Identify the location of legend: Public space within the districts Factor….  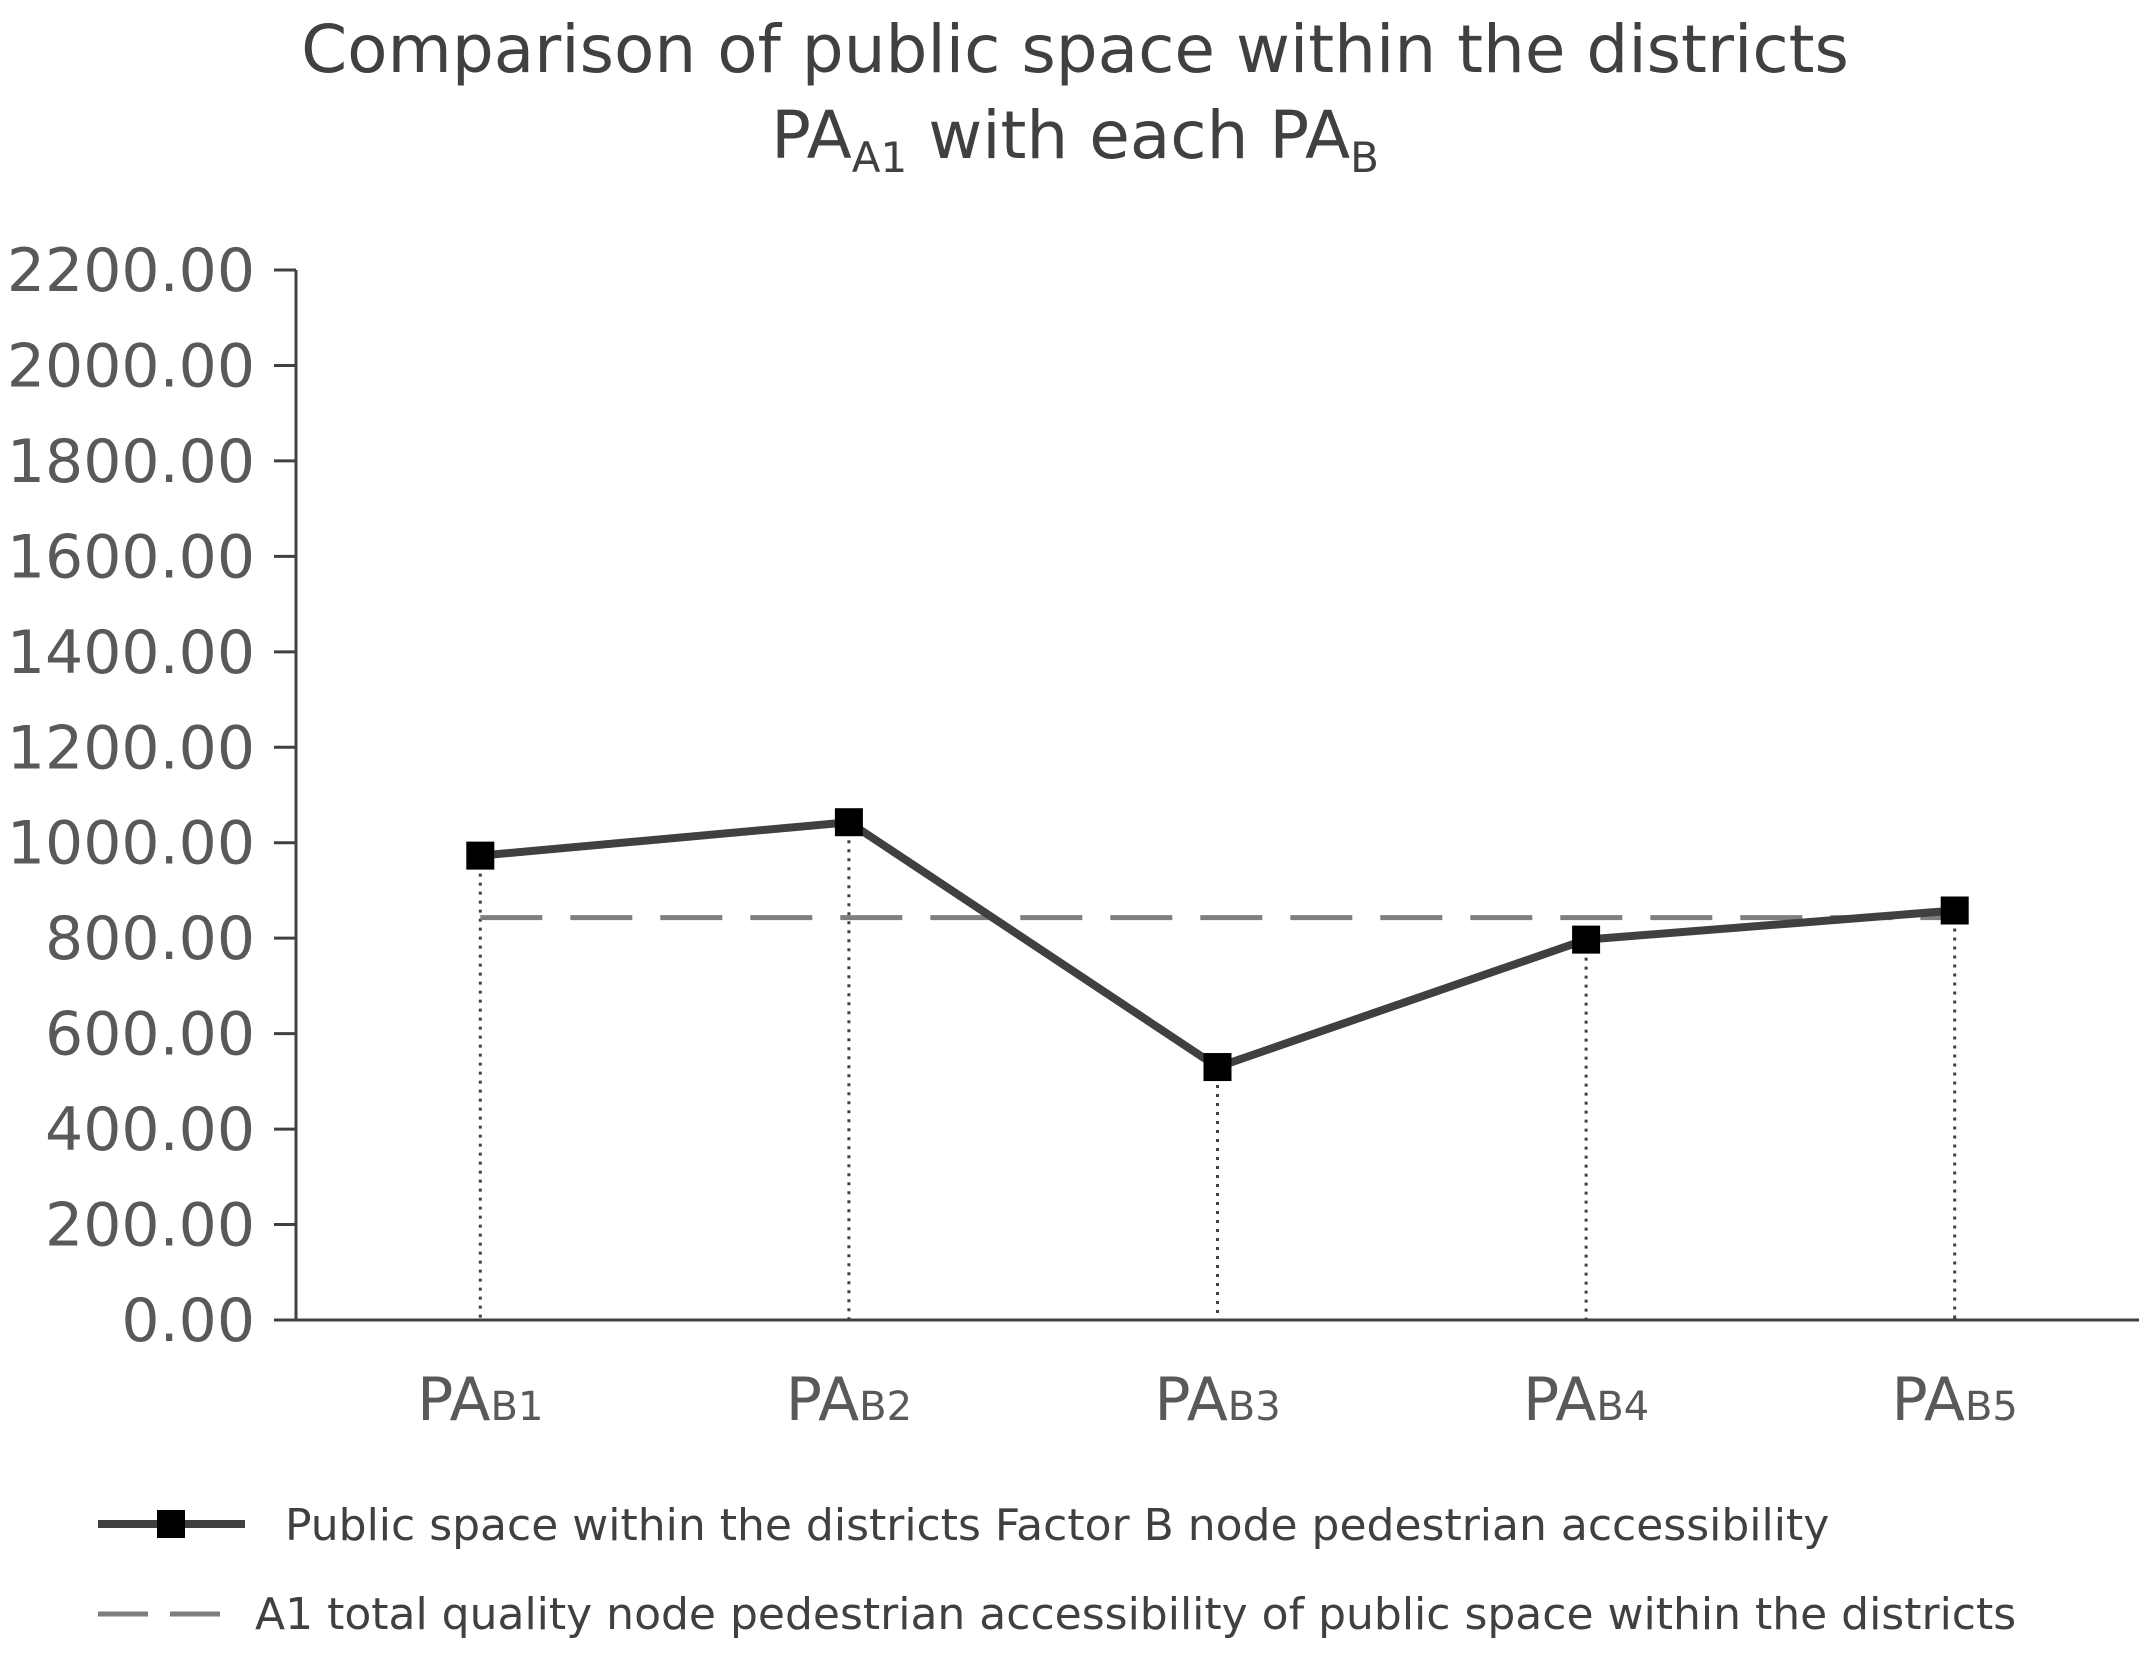
(1057, 1570).